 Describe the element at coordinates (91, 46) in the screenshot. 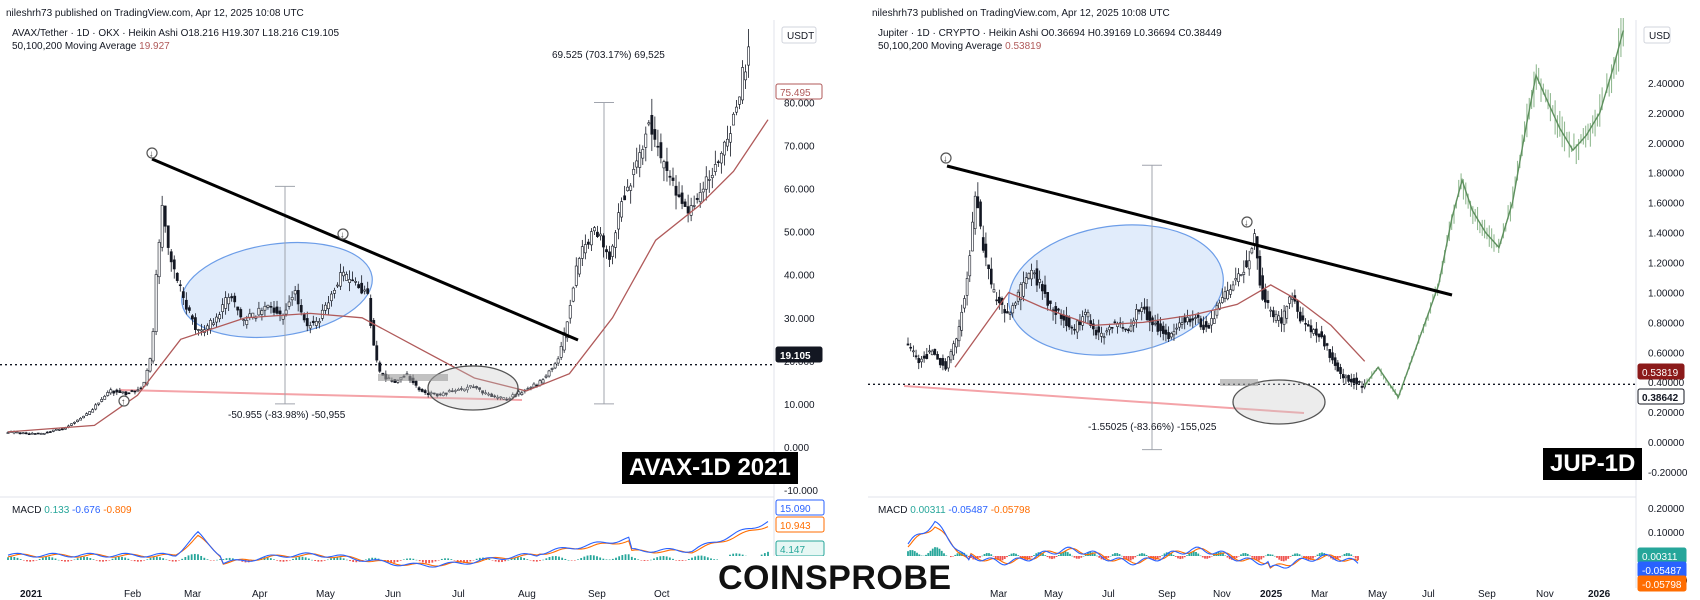

I see `ma-legend: 50,100,200 Moving Average 19.927` at that location.